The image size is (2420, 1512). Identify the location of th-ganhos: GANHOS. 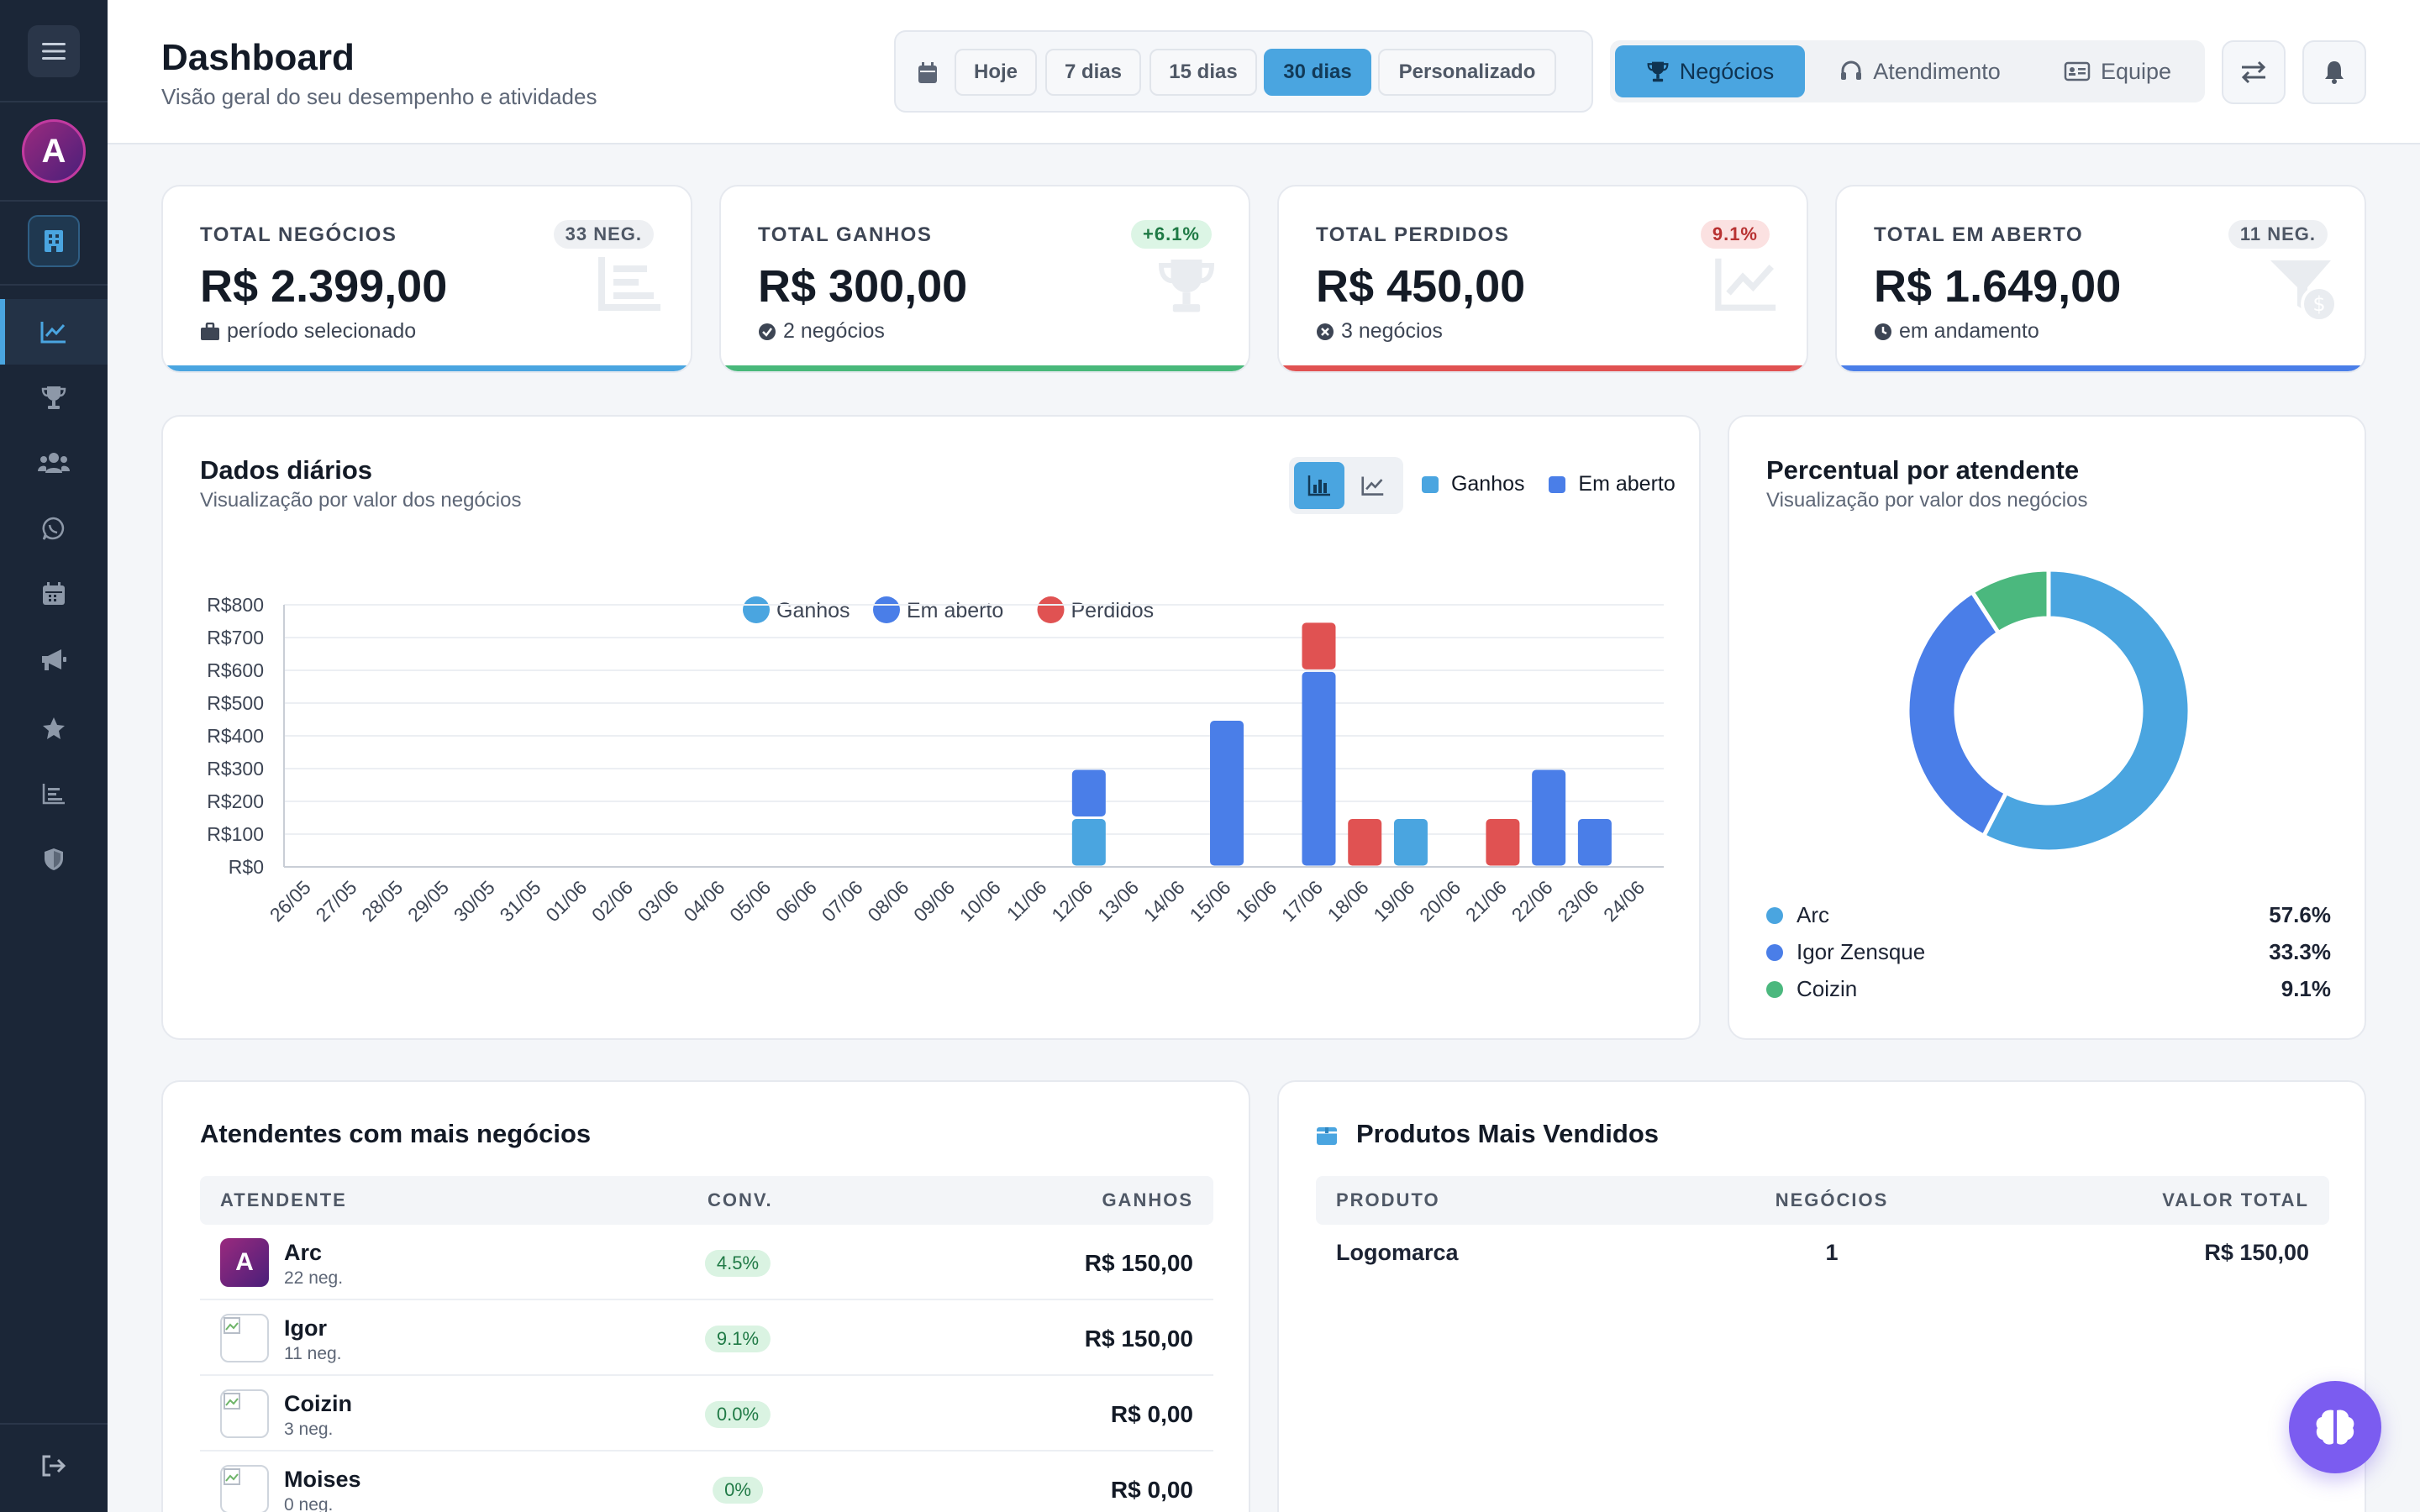
(1147, 1199).